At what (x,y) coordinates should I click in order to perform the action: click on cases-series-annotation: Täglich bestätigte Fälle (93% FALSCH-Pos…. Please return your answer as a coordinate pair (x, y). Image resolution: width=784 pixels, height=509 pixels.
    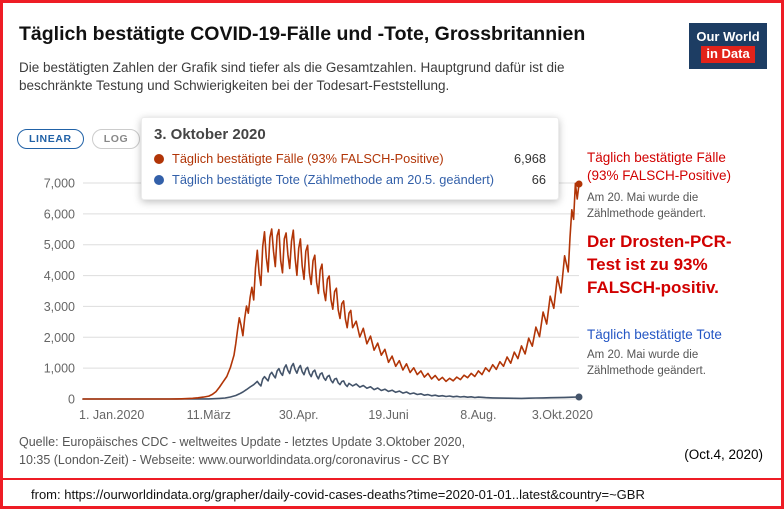
    Looking at the image, I should click on (684, 166).